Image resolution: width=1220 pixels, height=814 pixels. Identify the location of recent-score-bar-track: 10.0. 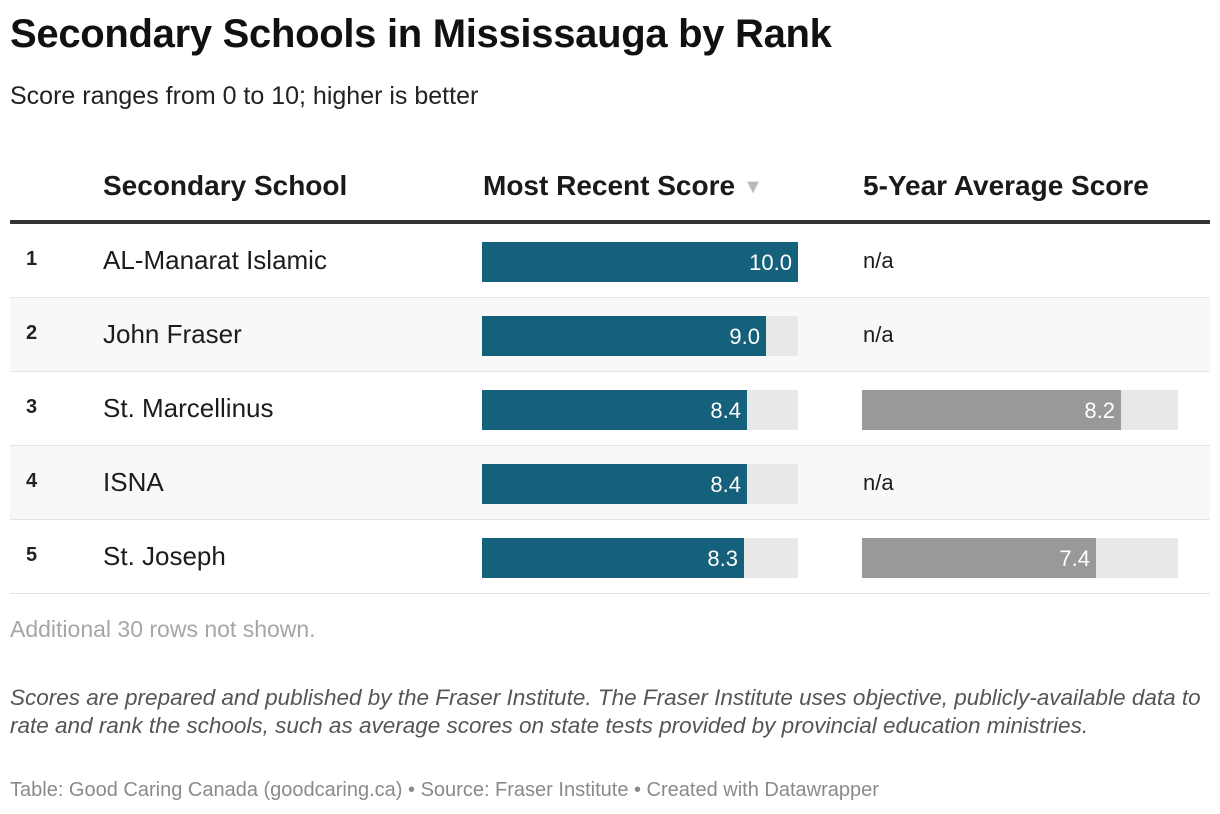
(640, 262).